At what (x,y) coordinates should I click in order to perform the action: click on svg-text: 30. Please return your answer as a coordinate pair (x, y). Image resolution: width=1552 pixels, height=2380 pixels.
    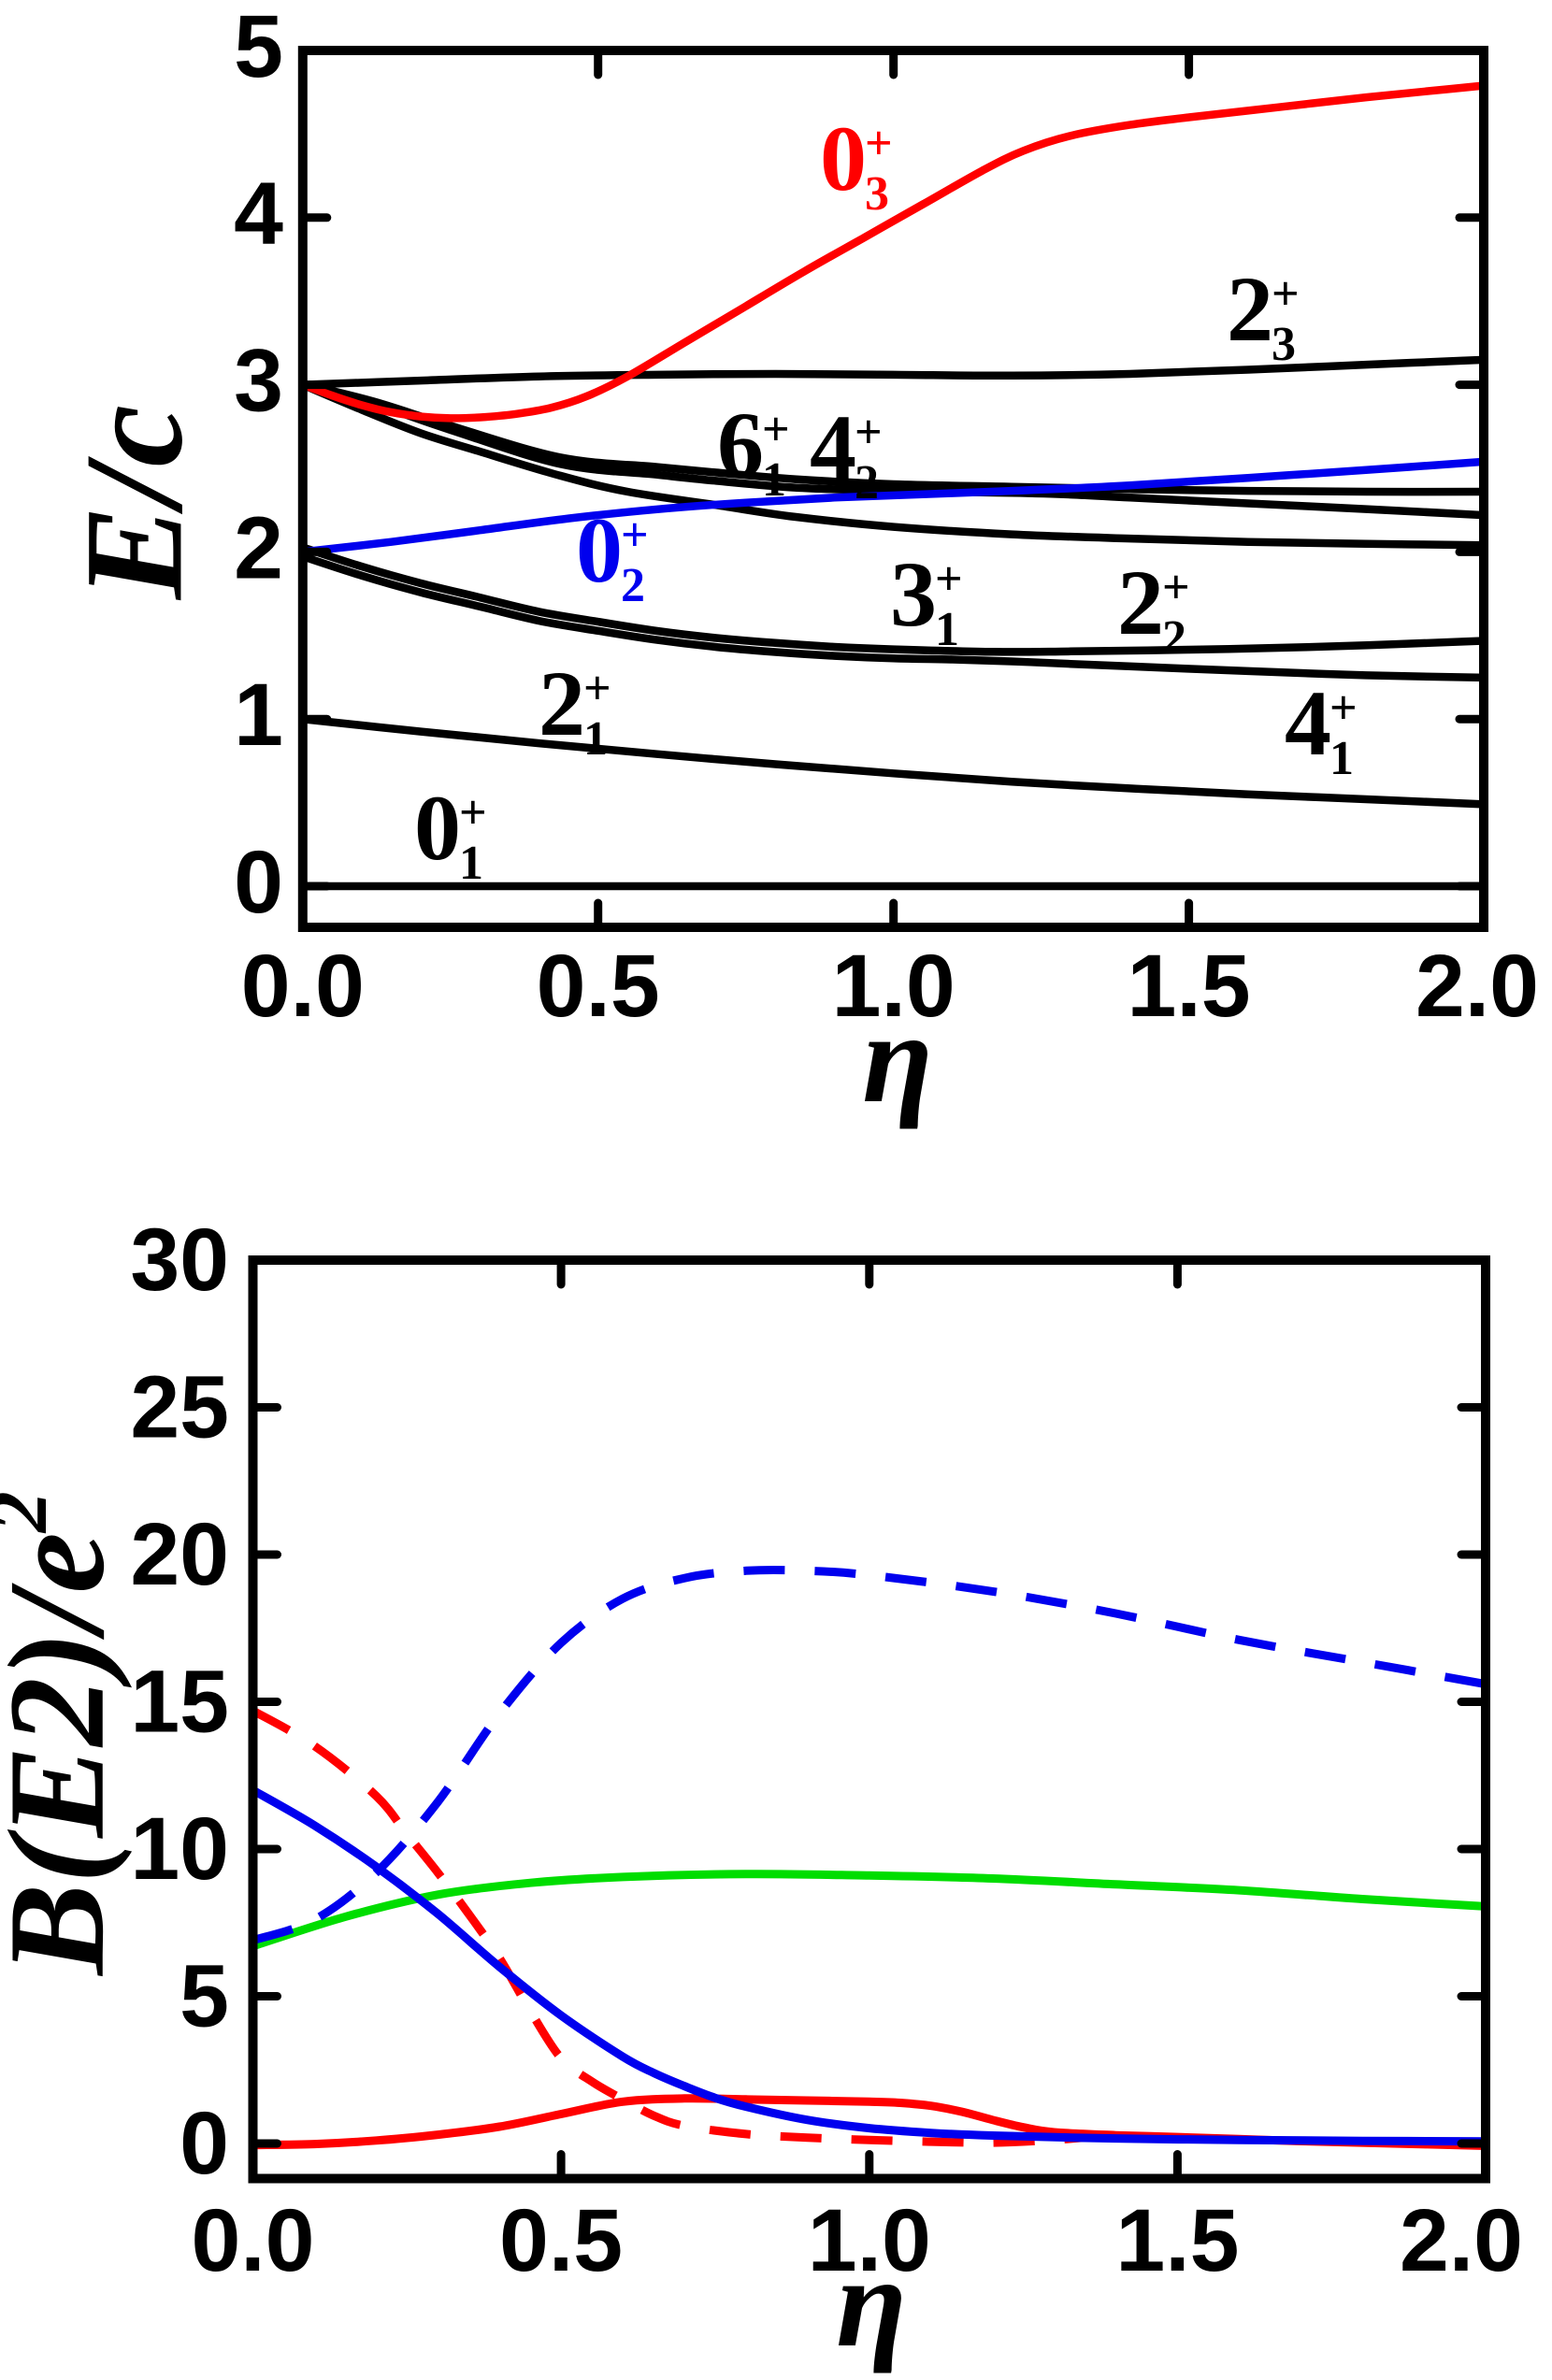
    Looking at the image, I should click on (179, 1260).